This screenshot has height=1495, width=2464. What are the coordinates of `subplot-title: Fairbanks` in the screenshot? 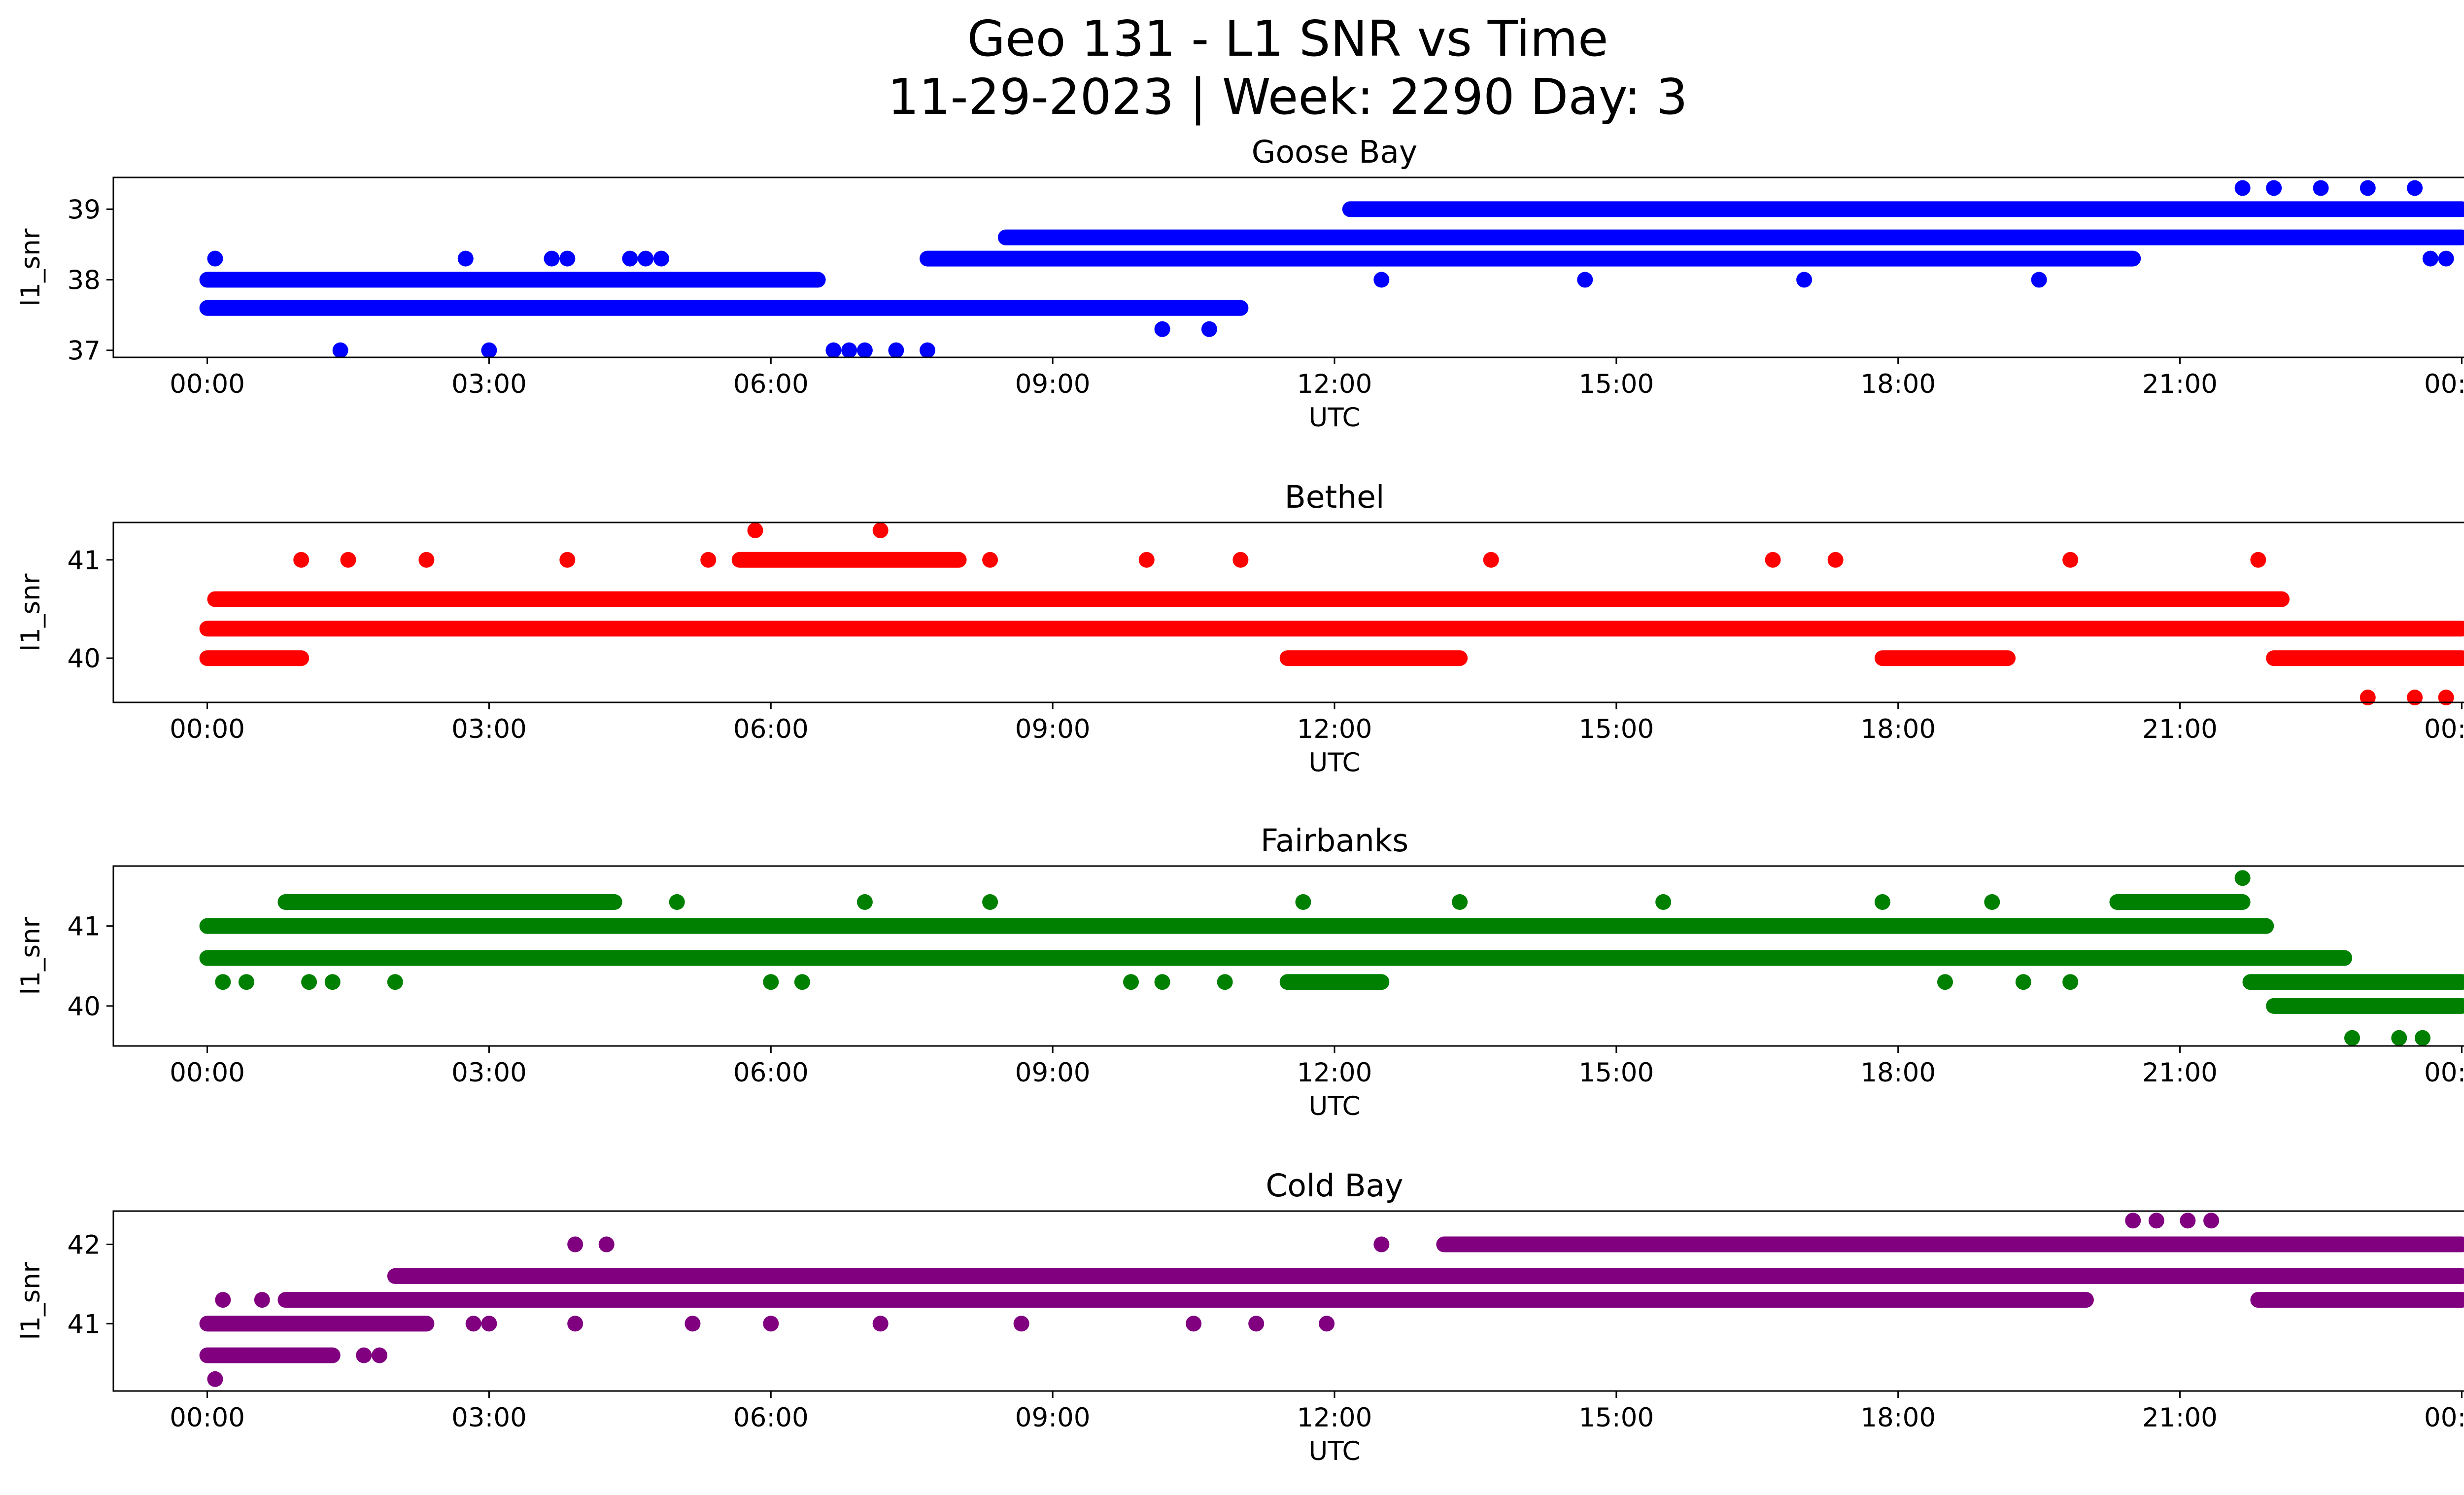 It's located at (1334, 841).